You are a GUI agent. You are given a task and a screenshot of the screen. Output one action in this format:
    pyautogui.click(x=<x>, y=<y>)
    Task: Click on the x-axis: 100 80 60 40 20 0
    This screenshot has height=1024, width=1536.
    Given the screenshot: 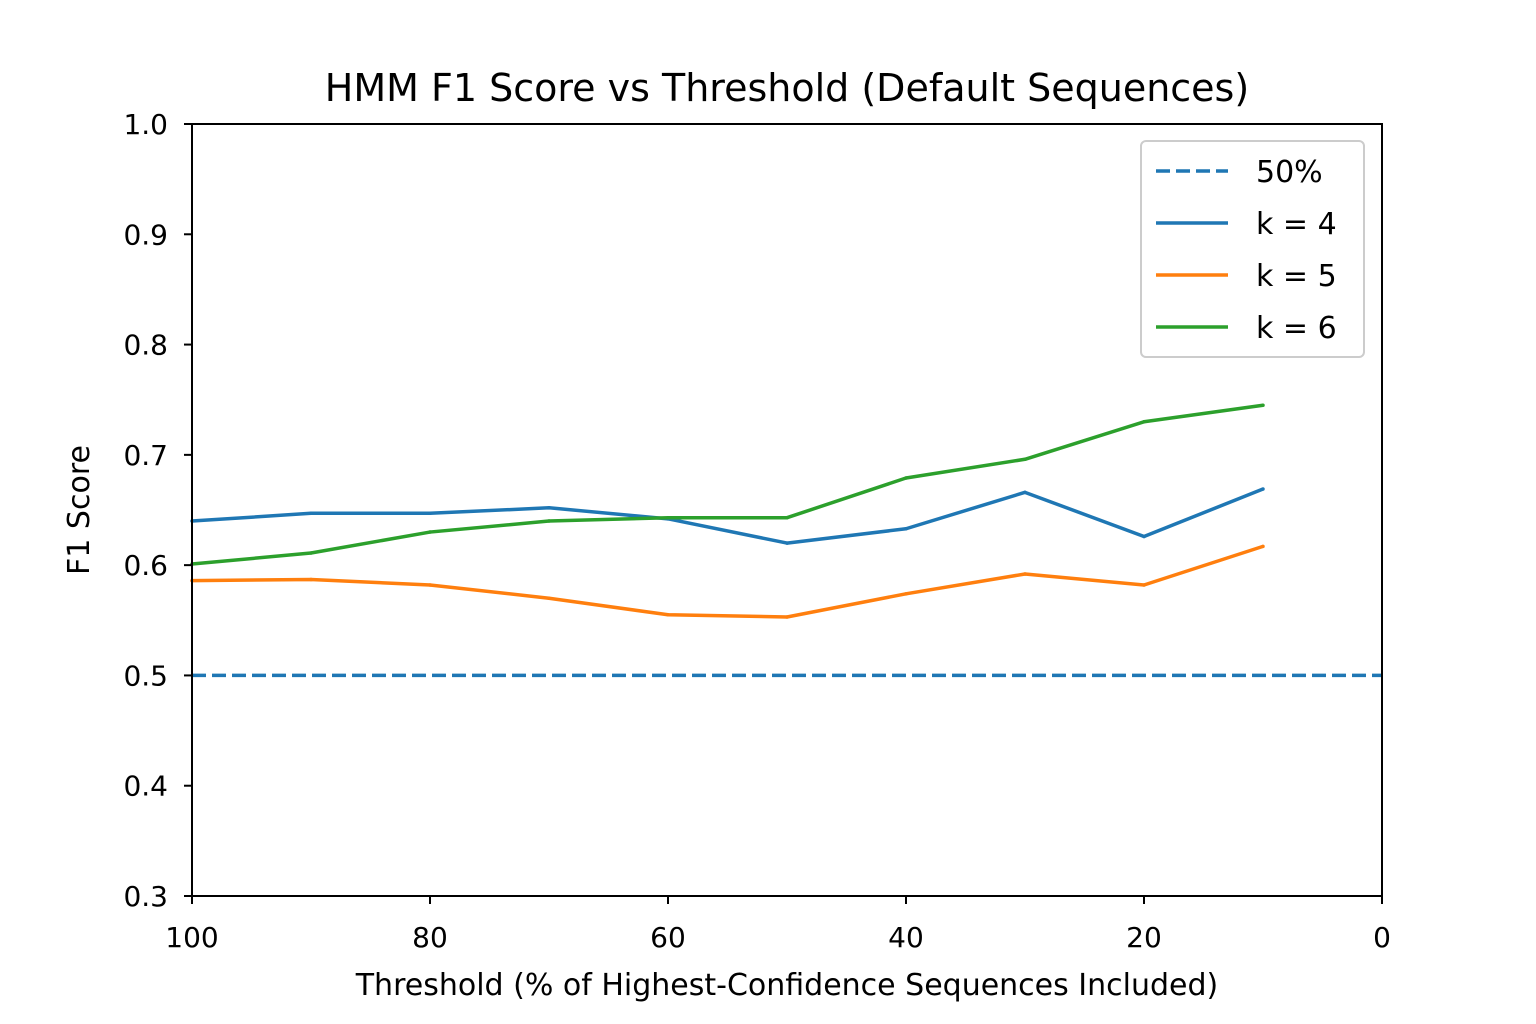 What is the action you would take?
    pyautogui.click(x=778, y=925)
    